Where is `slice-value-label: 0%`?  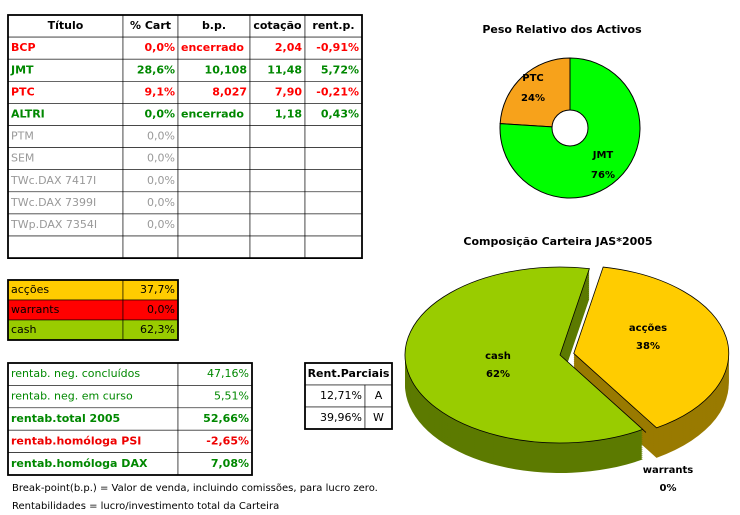 slice-value-label: 0% is located at coordinates (668, 488).